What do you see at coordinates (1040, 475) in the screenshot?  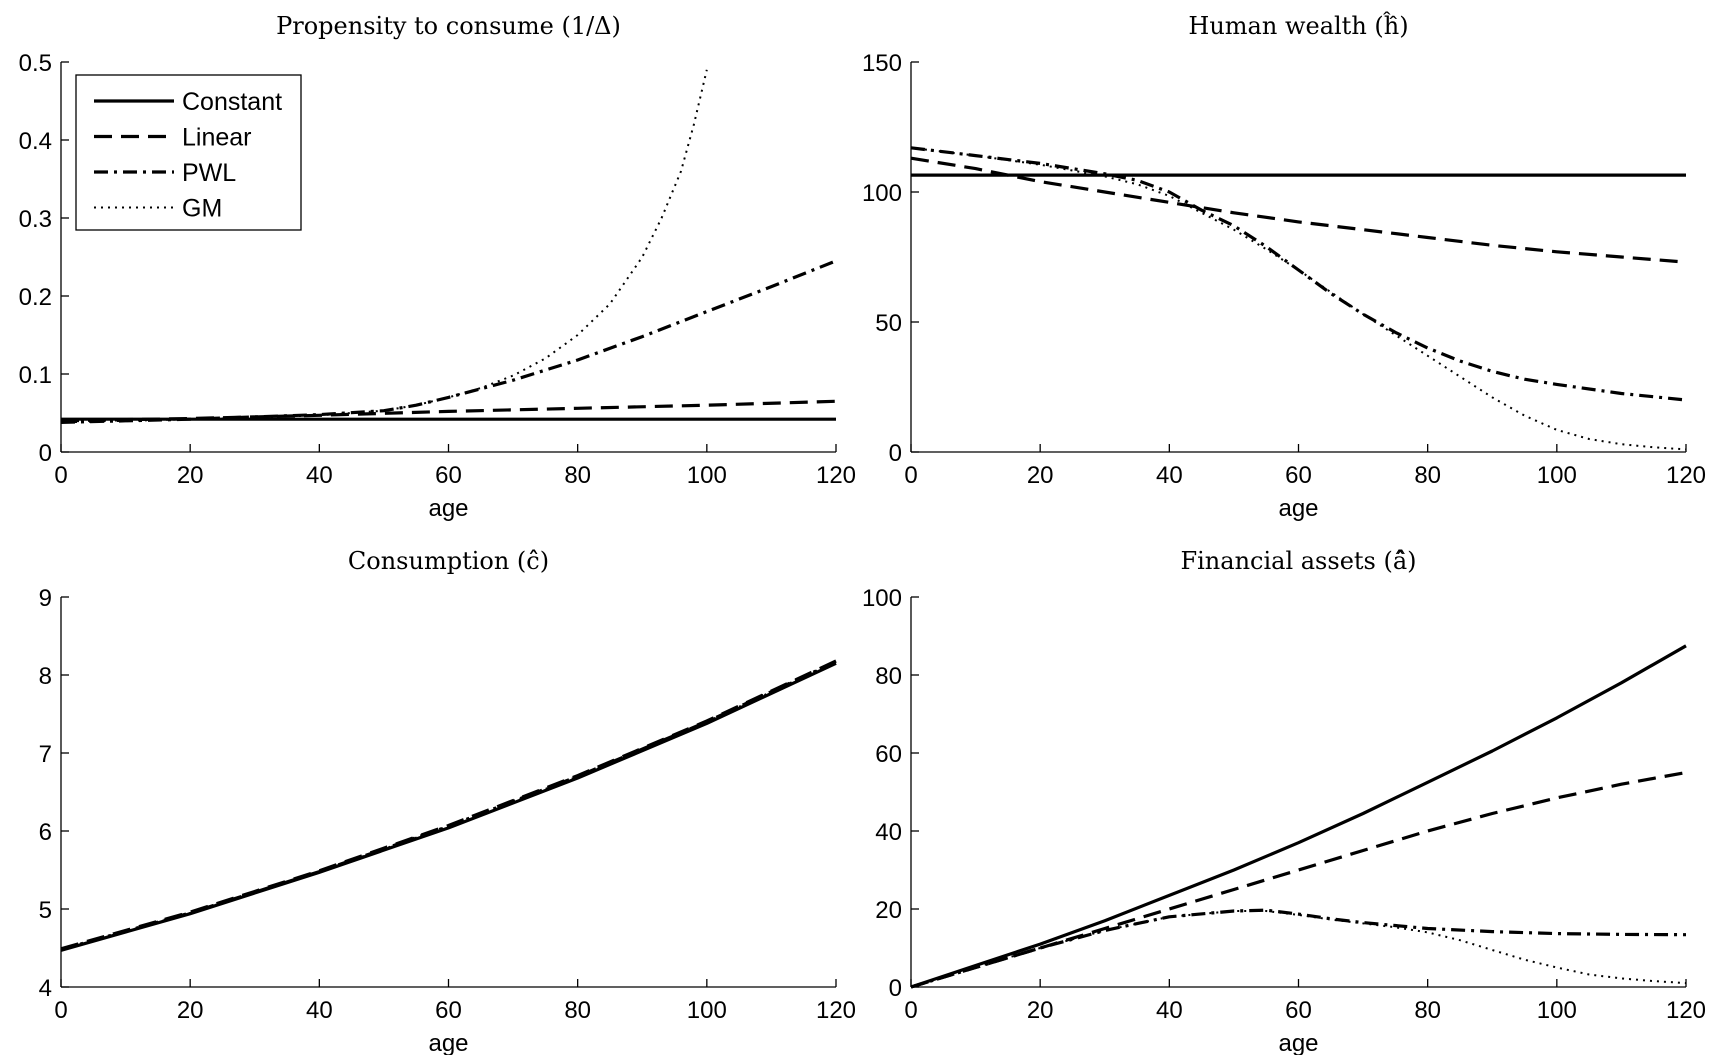 I see `chart-2-x-tick-label: 20` at bounding box center [1040, 475].